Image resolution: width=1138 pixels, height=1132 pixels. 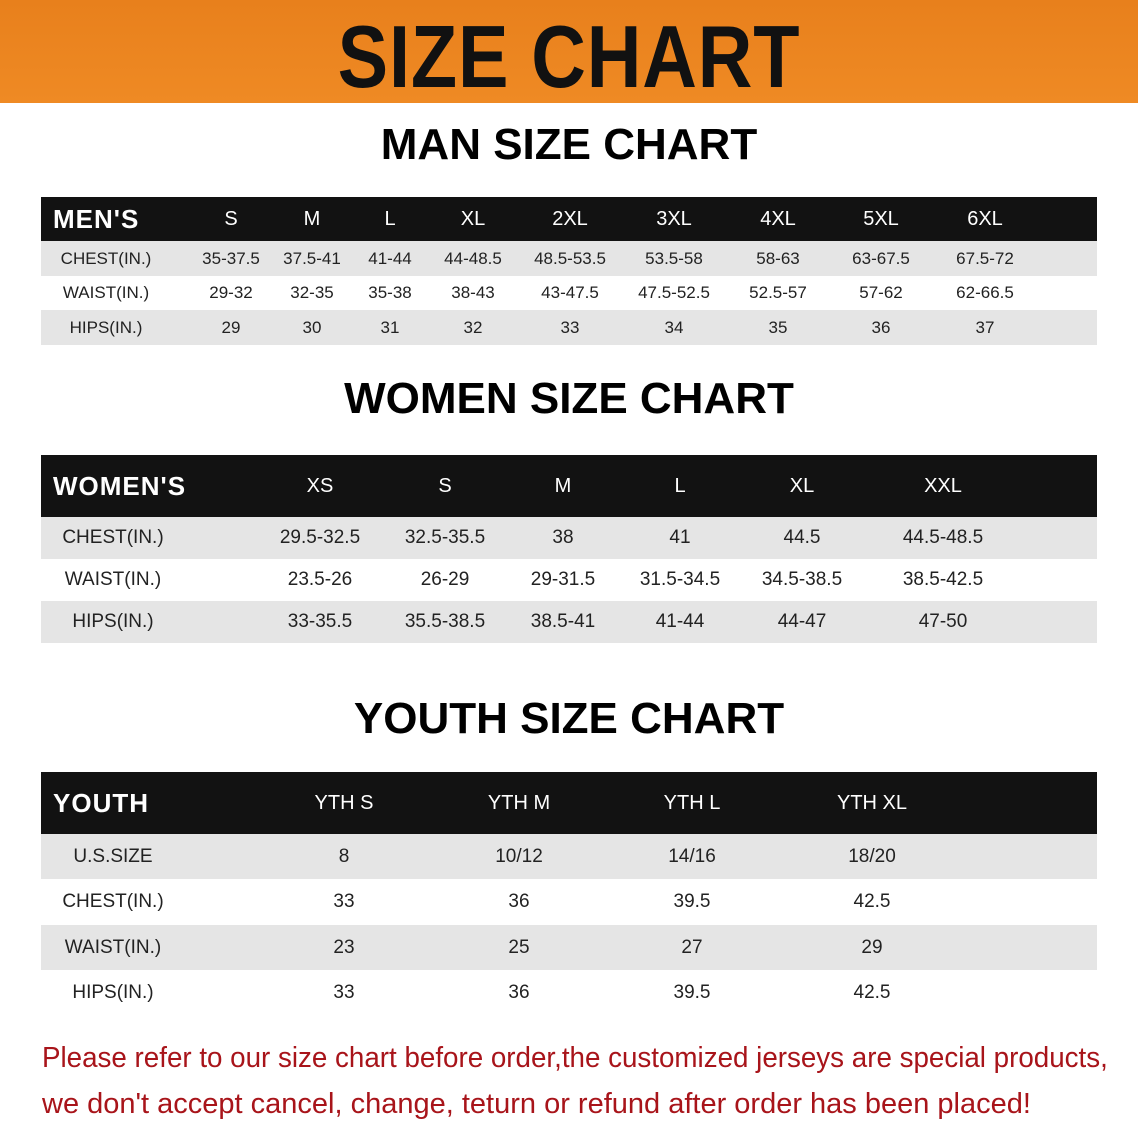 What do you see at coordinates (692, 947) in the screenshot?
I see `measurement-cell: 27` at bounding box center [692, 947].